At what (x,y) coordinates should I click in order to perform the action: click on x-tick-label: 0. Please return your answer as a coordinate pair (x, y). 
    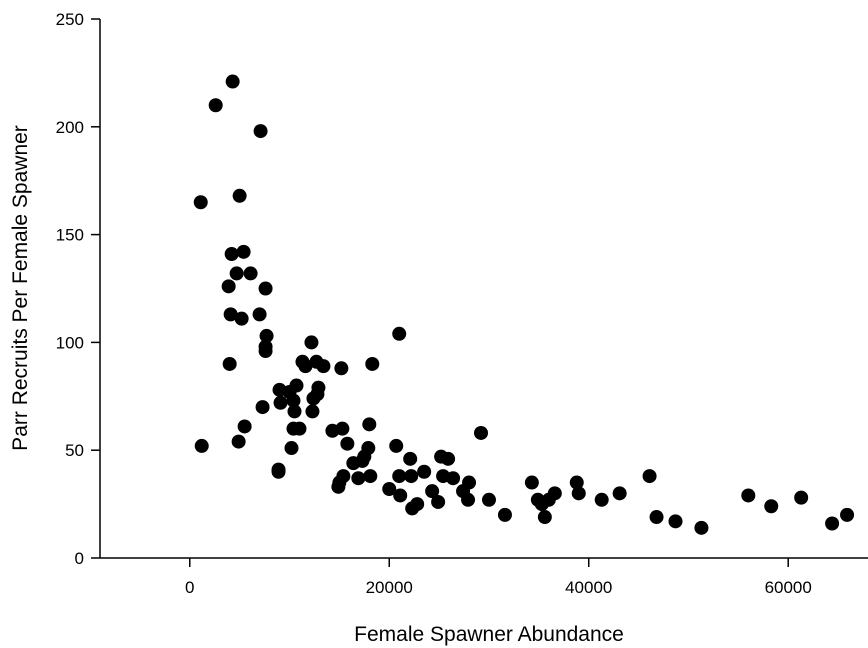
    Looking at the image, I should click on (189, 587).